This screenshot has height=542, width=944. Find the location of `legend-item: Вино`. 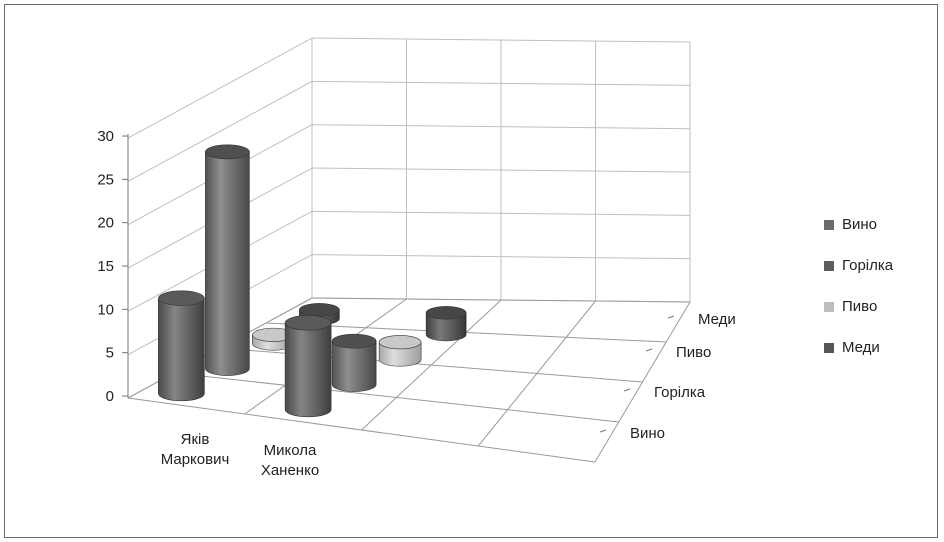

legend-item: Вино is located at coordinates (850, 224).